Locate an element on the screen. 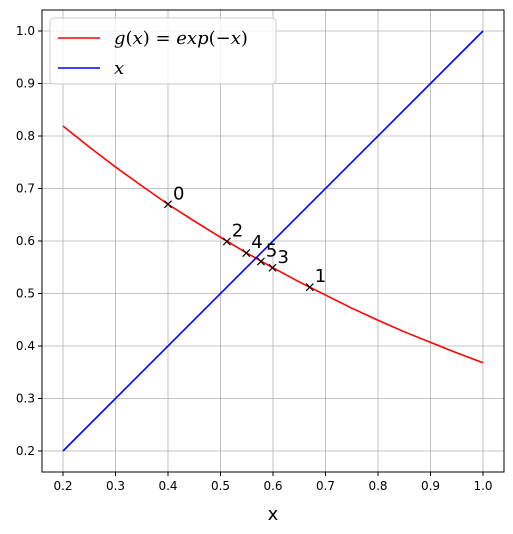  iterate-markers: 0 1 2 34 5 is located at coordinates (244, 237).